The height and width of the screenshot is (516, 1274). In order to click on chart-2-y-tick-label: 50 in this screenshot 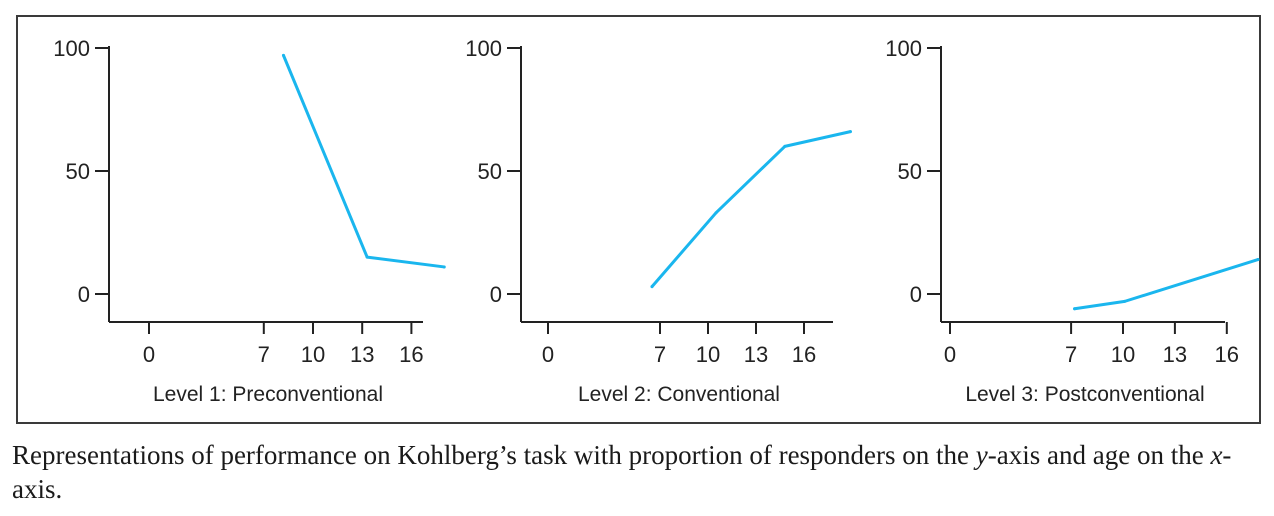, I will do `click(490, 171)`.